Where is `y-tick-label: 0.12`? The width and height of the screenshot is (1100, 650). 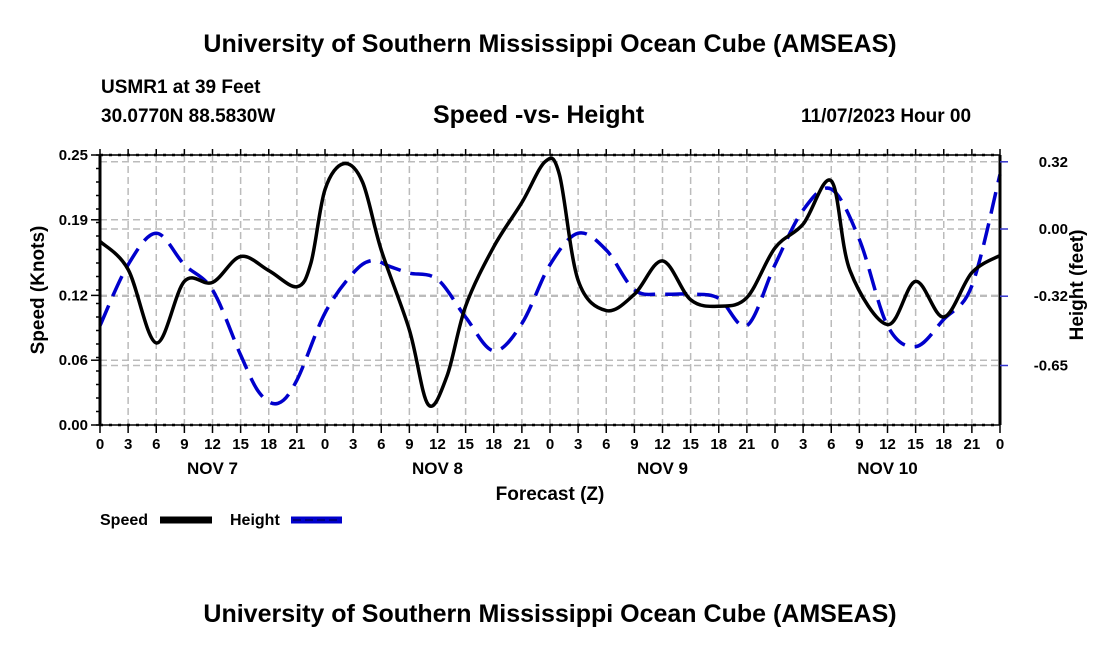 y-tick-label: 0.12 is located at coordinates (73, 295).